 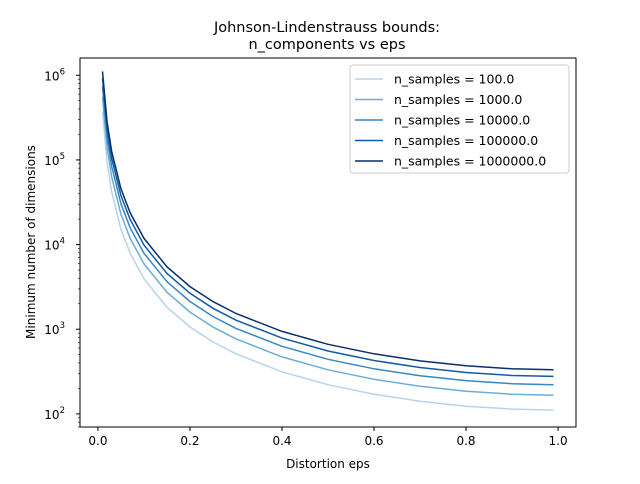 I want to click on x-tick-label: 0.2, so click(x=189, y=441).